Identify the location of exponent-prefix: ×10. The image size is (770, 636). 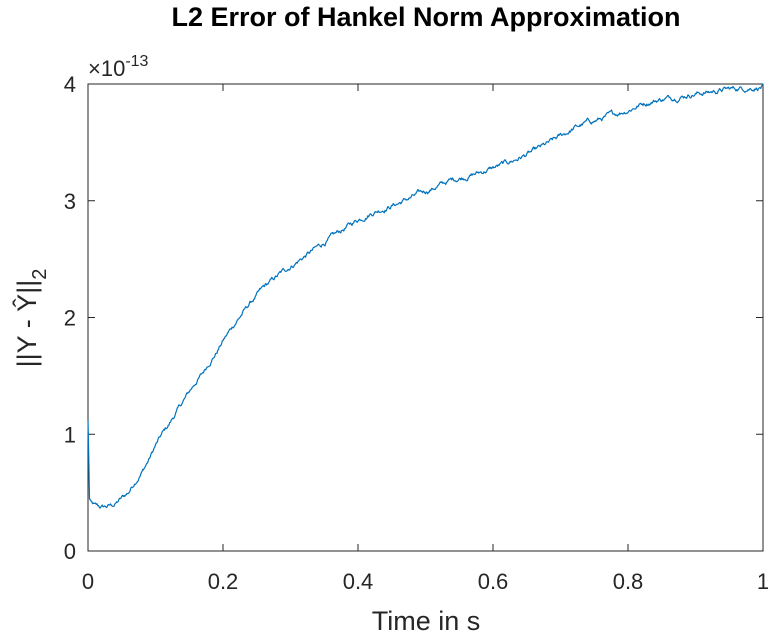
(106, 68).